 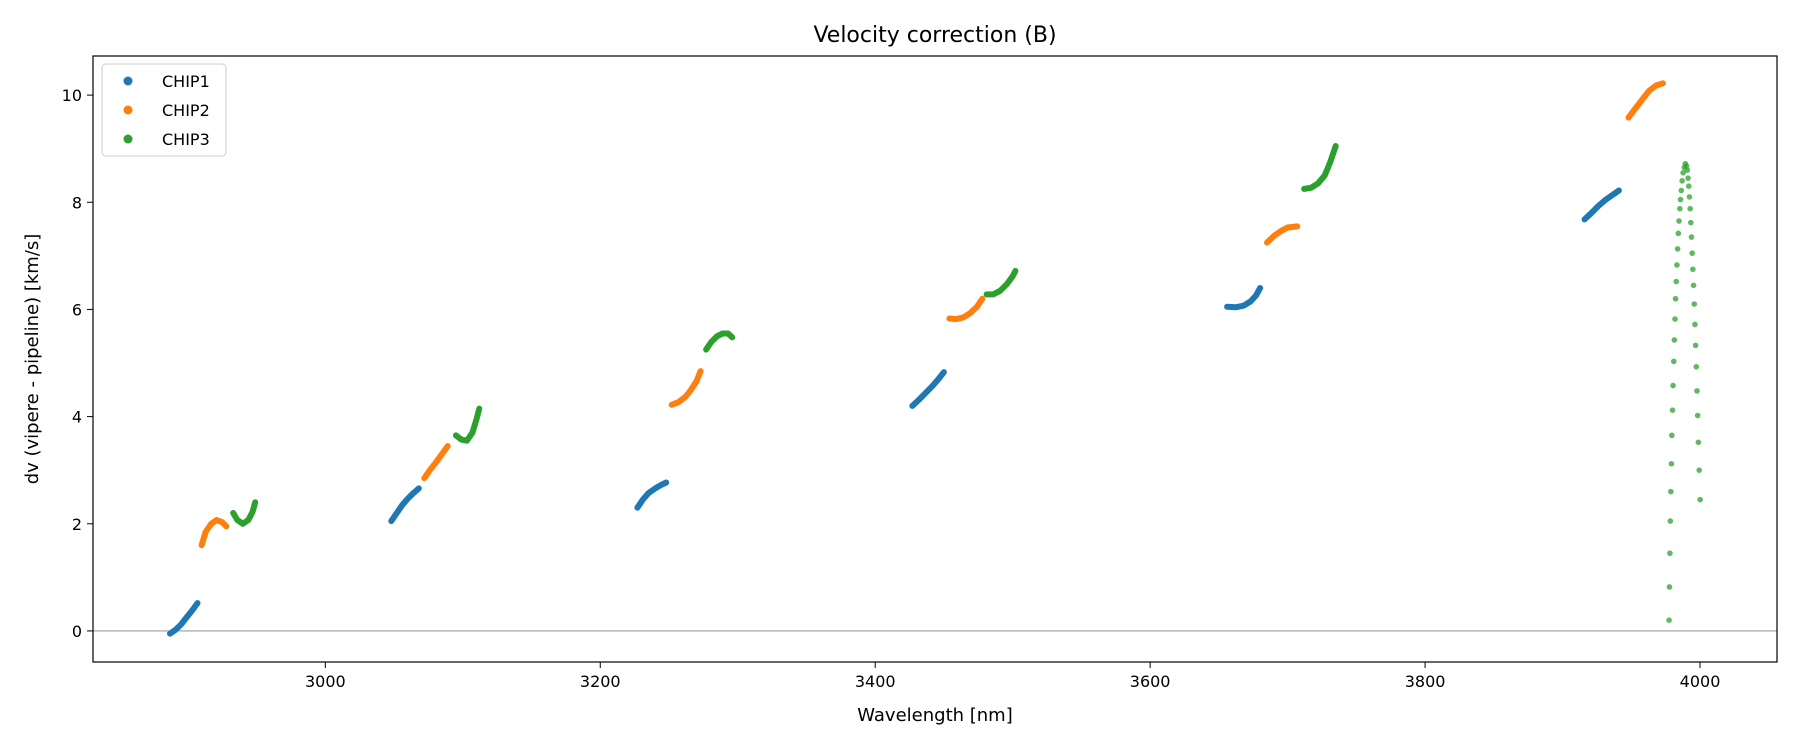 What do you see at coordinates (72, 95) in the screenshot?
I see `y-tick-label: 10` at bounding box center [72, 95].